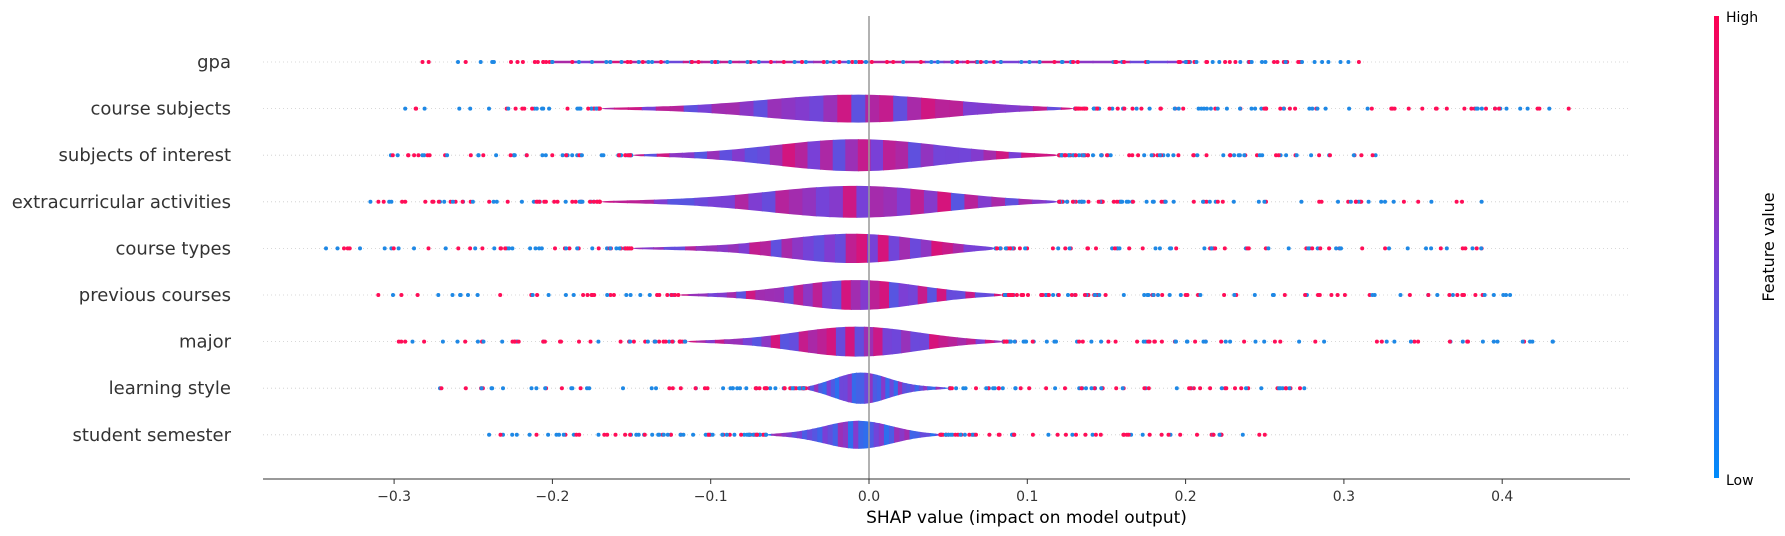  I want to click on x-axis-title: SHAP value (impact on model output), so click(1026, 518).